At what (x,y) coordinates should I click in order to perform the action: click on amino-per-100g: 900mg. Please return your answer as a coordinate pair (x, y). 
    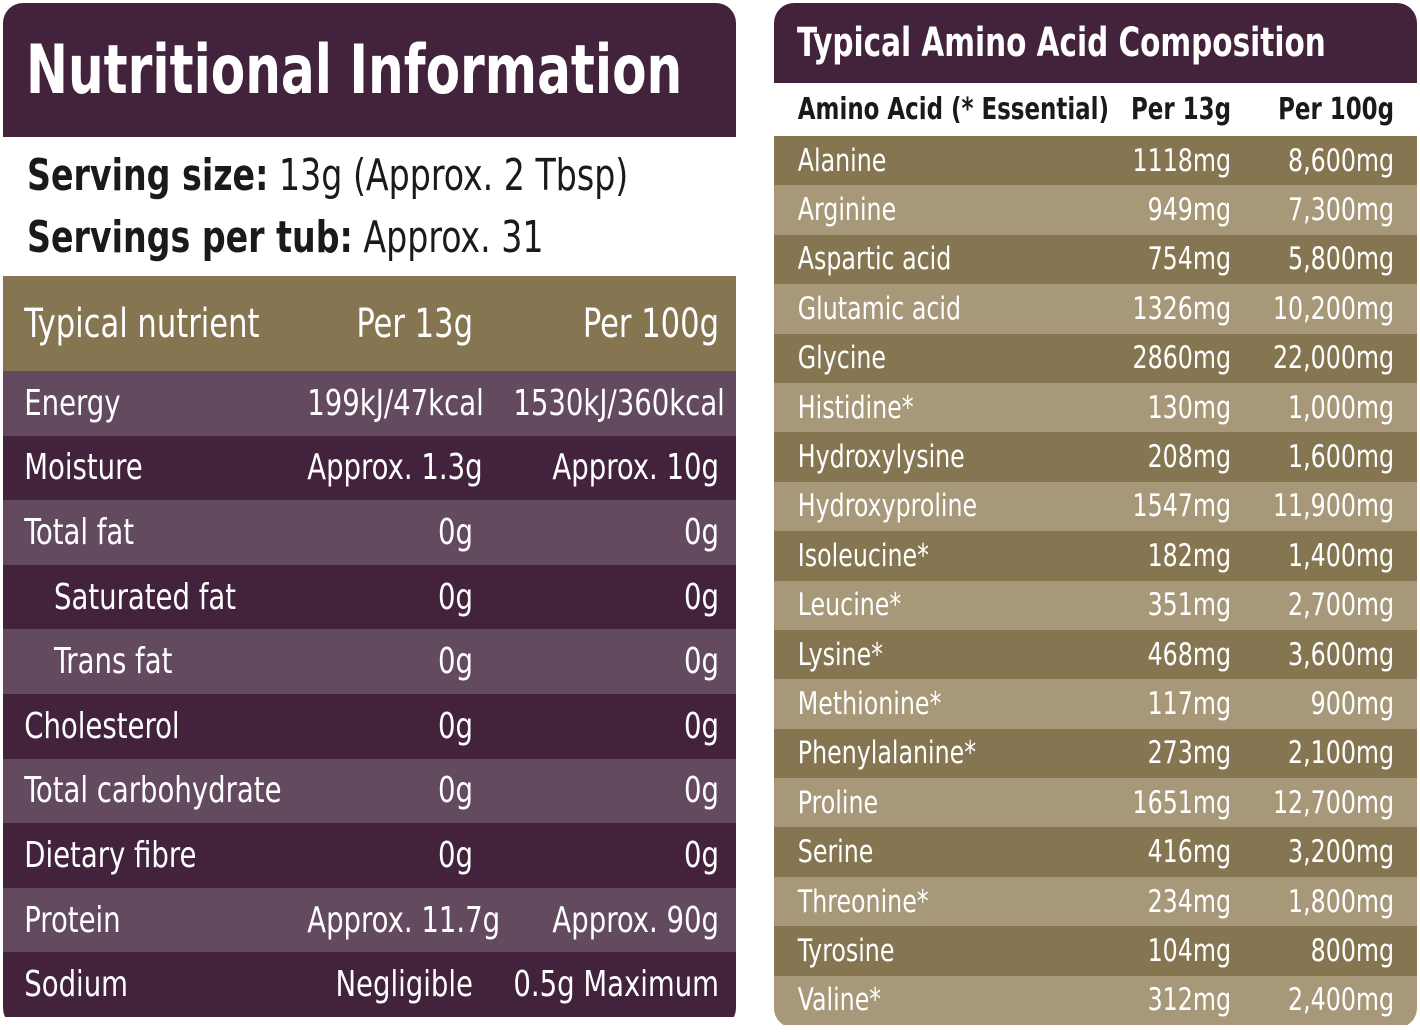
    Looking at the image, I should click on (1352, 703).